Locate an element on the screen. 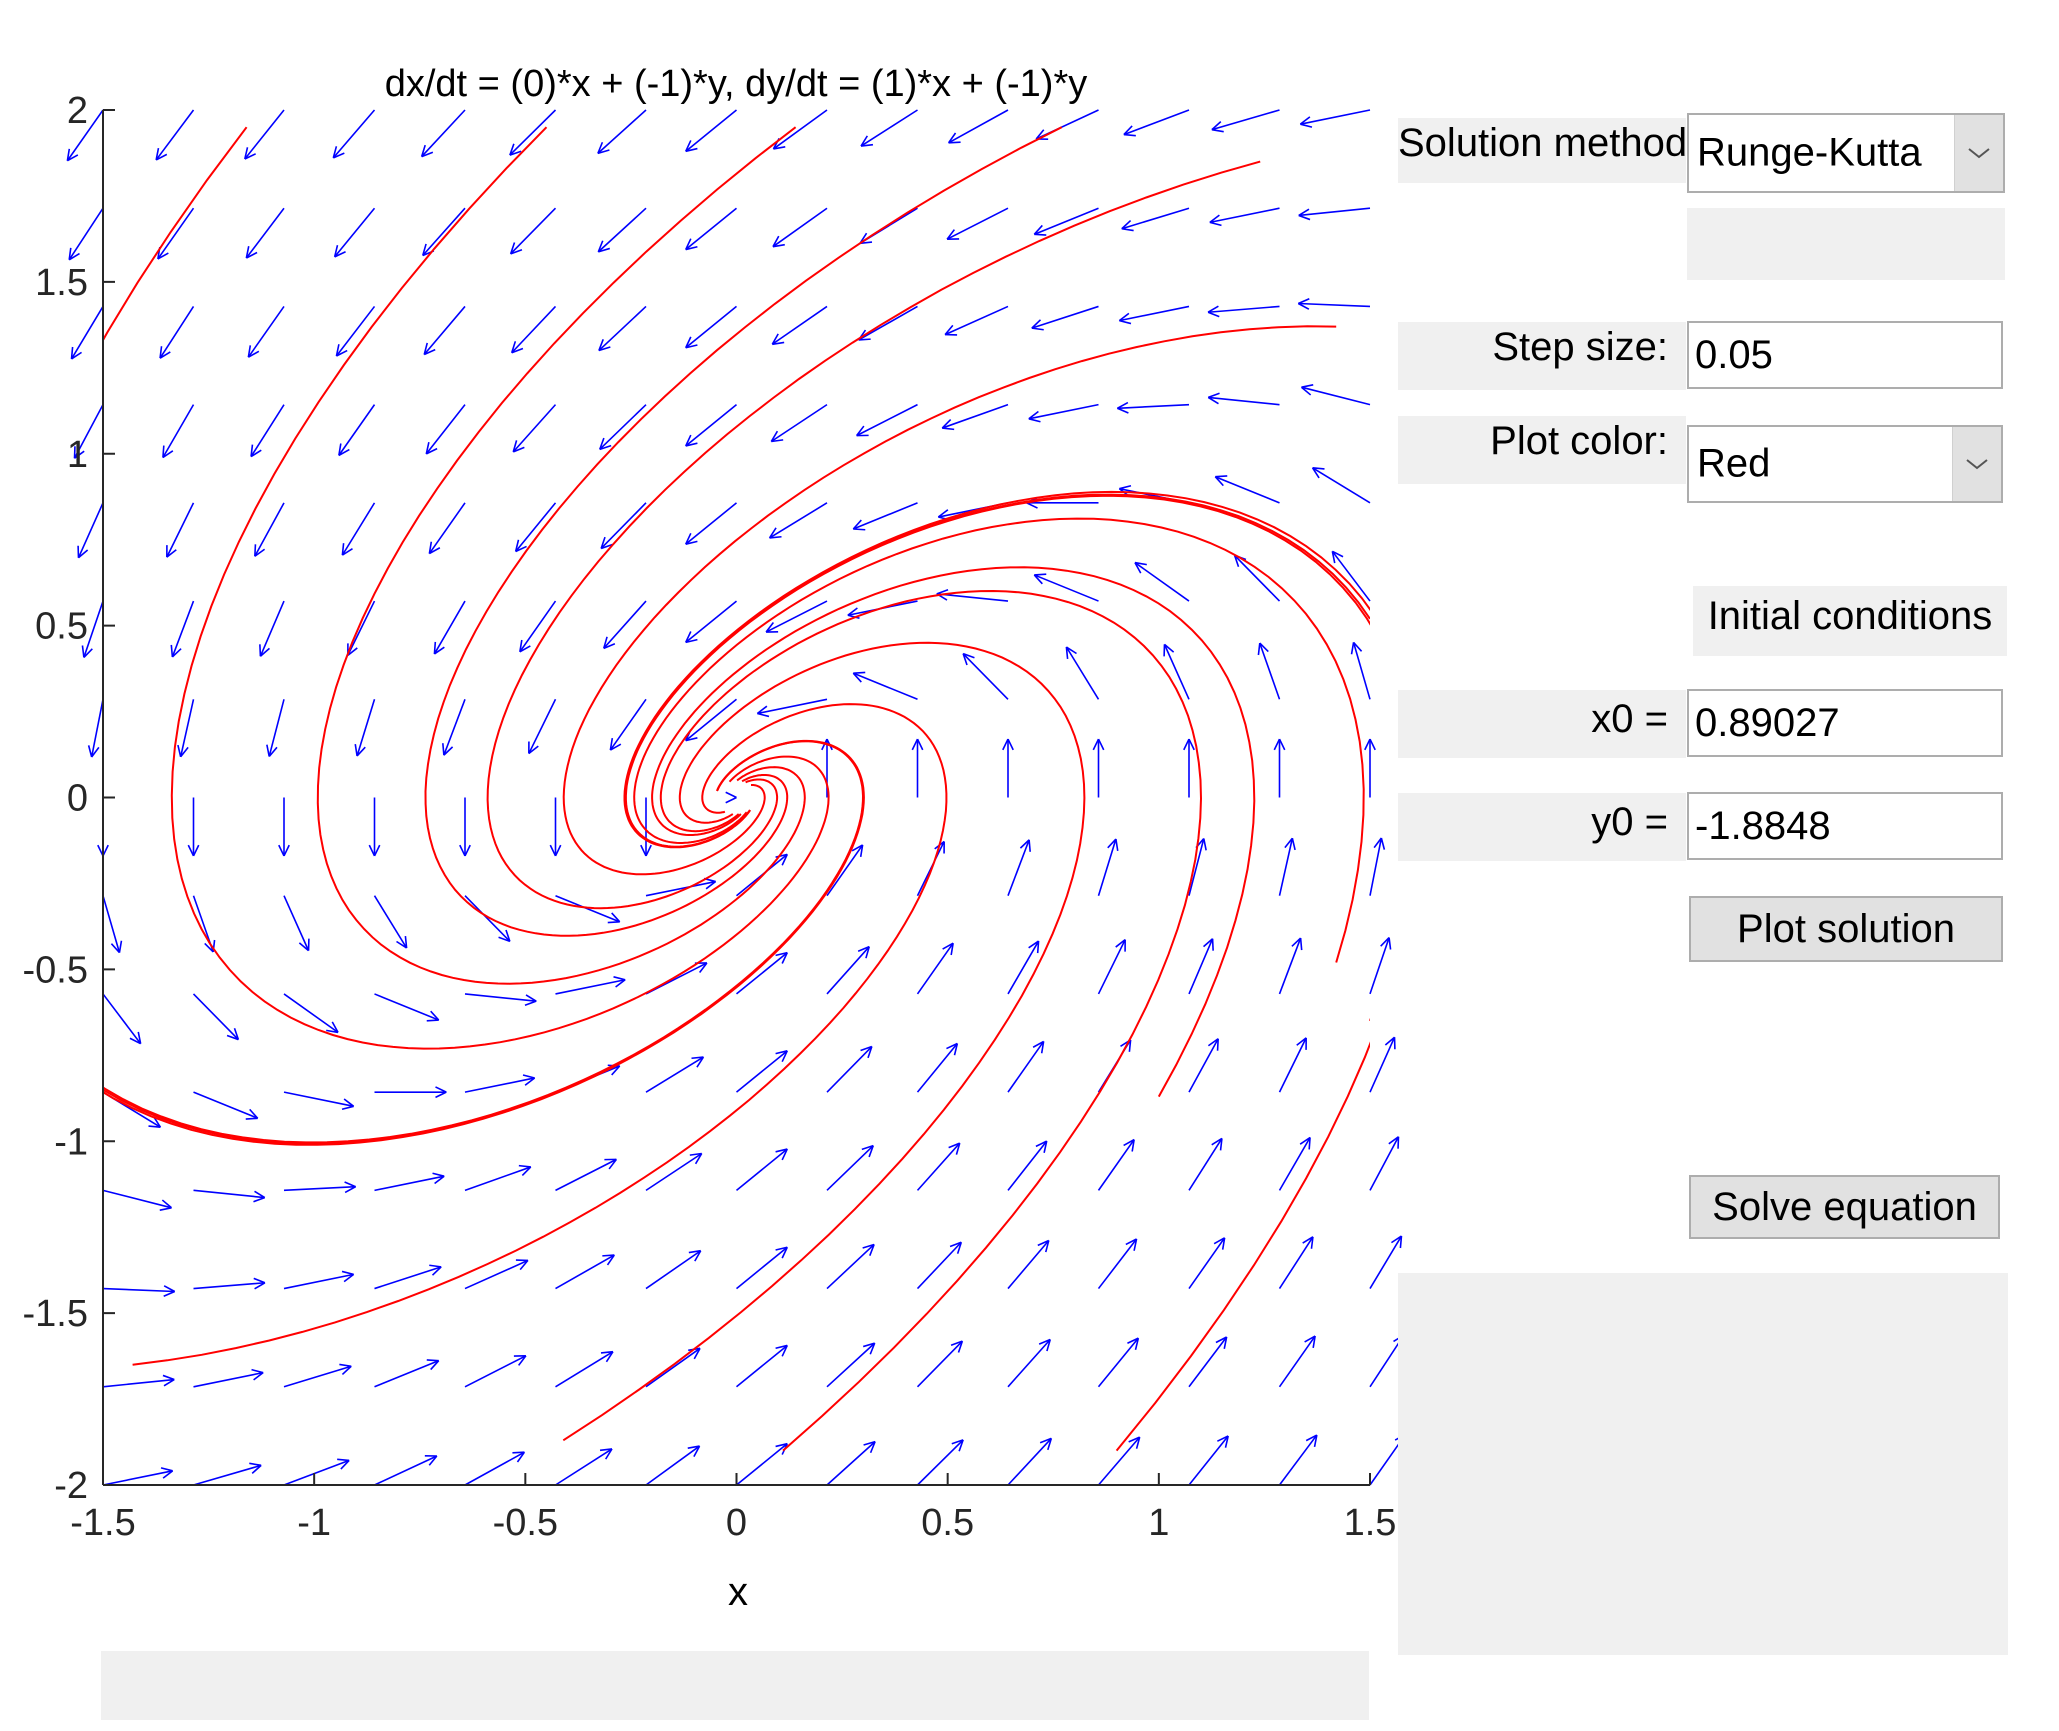 This screenshot has height=1731, width=2059. output-panel is located at coordinates (1703, 1464).